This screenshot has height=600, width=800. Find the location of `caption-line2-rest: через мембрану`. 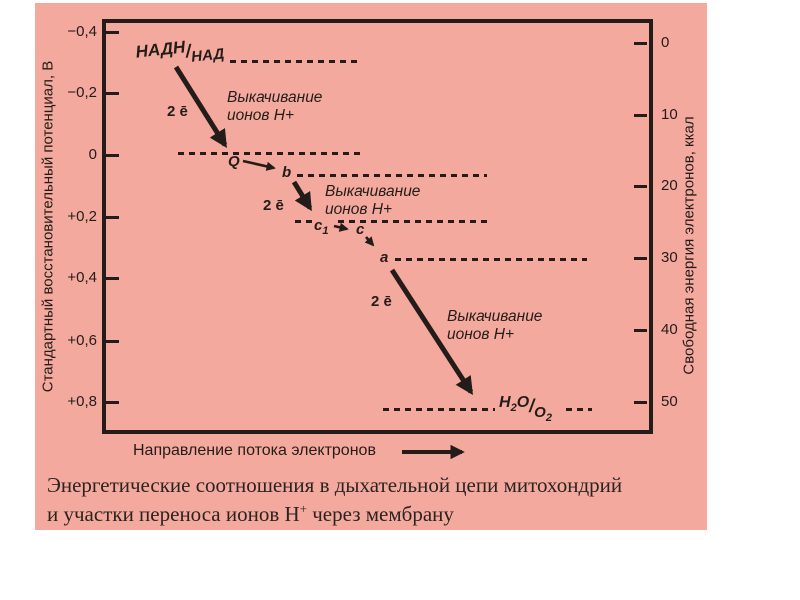

caption-line2-rest: через мембрану is located at coordinates (380, 514).